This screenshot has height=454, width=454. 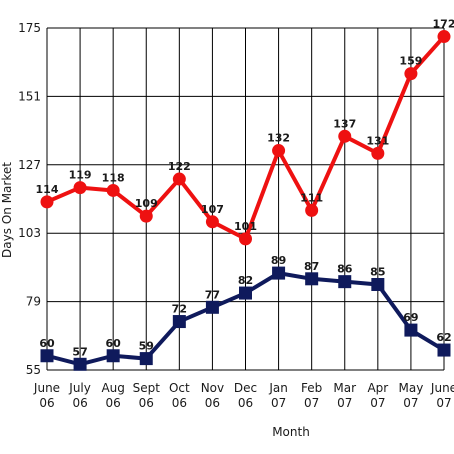 I want to click on x-tick-label-month: July, so click(x=79, y=388).